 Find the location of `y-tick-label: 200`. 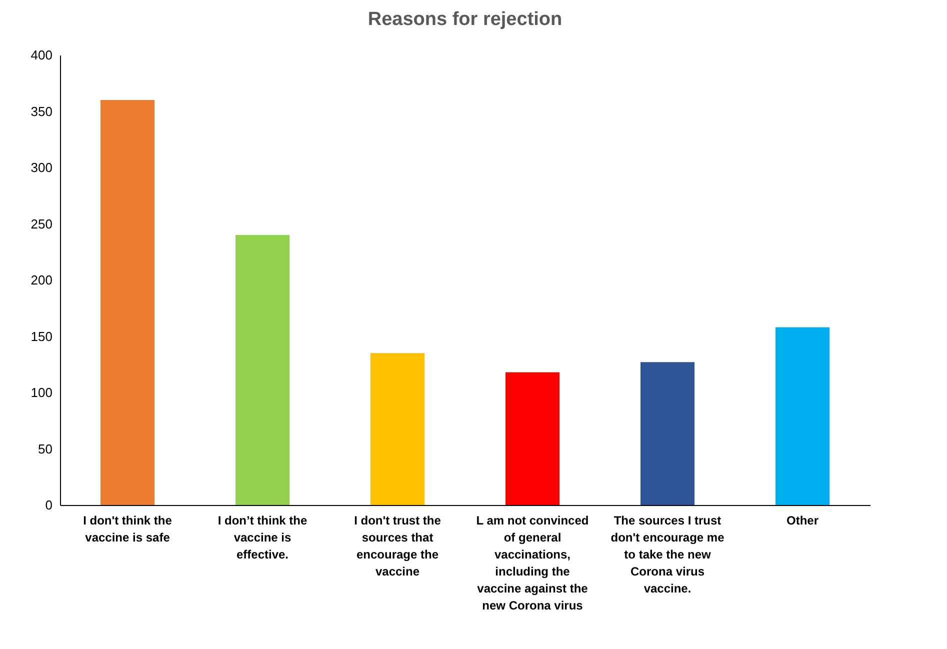

y-tick-label: 200 is located at coordinates (41, 280).